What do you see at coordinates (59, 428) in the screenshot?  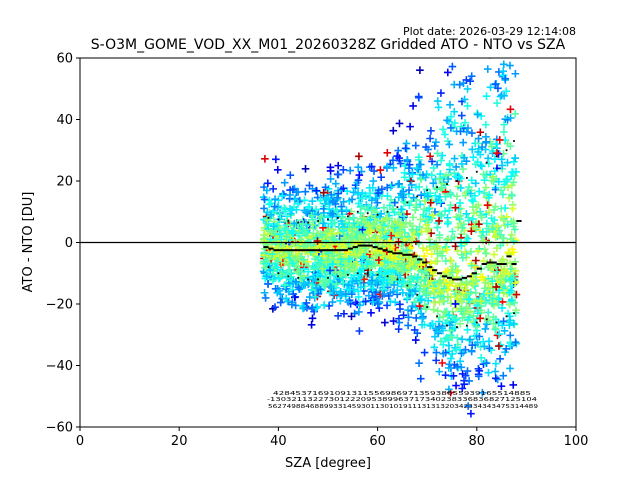 I see `y-tick-label: −60` at bounding box center [59, 428].